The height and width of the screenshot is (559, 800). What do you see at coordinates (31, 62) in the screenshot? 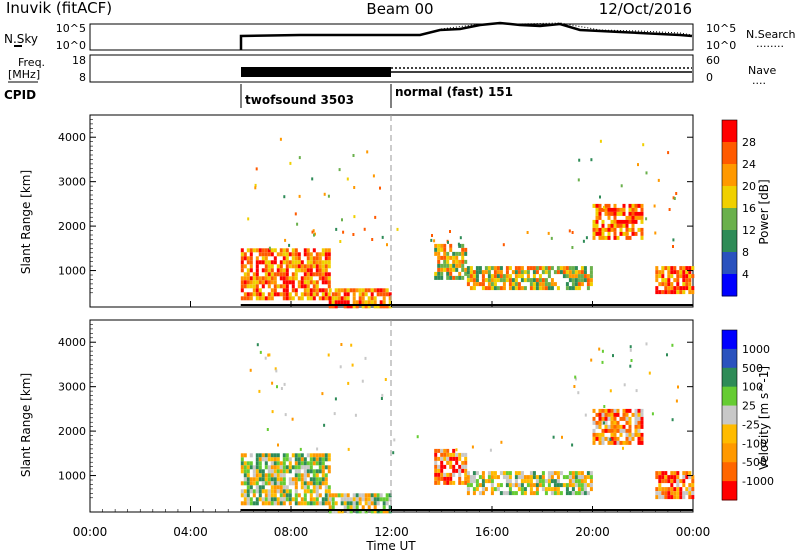
I see `freq-label: Freq.` at bounding box center [31, 62].